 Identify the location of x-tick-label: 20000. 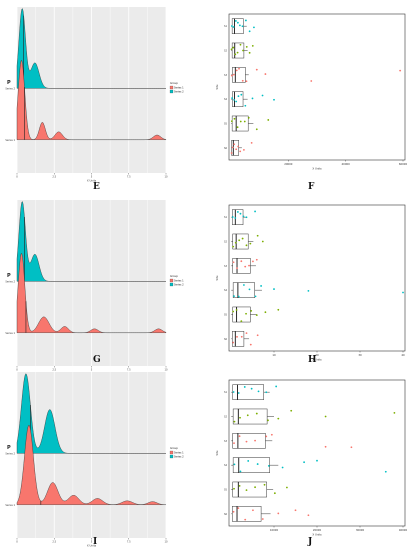
(317, 530).